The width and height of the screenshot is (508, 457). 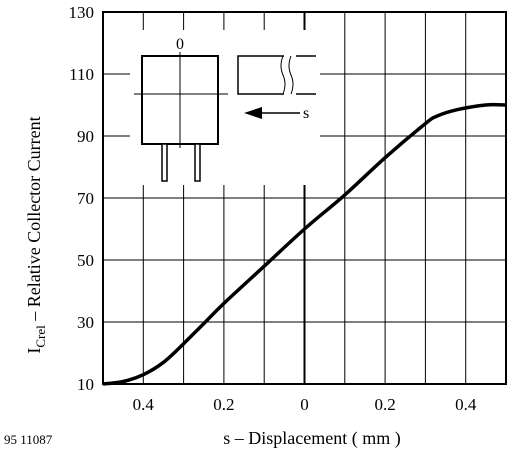 I want to click on y-tick-label: 90, so click(x=85, y=136).